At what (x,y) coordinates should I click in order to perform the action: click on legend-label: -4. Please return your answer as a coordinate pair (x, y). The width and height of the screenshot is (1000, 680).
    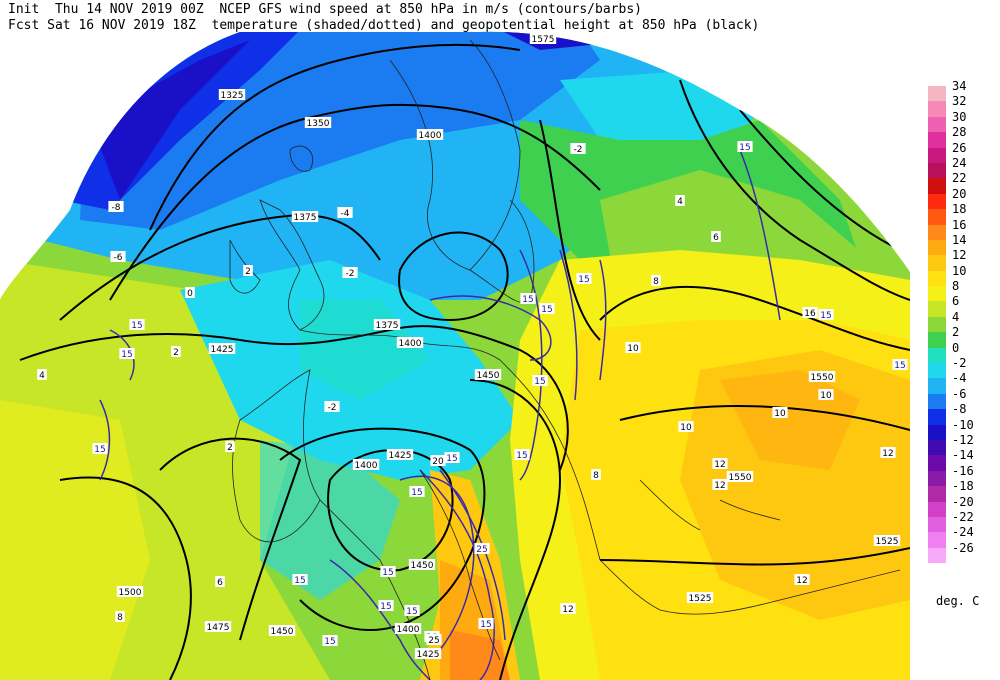
    Looking at the image, I should click on (959, 378).